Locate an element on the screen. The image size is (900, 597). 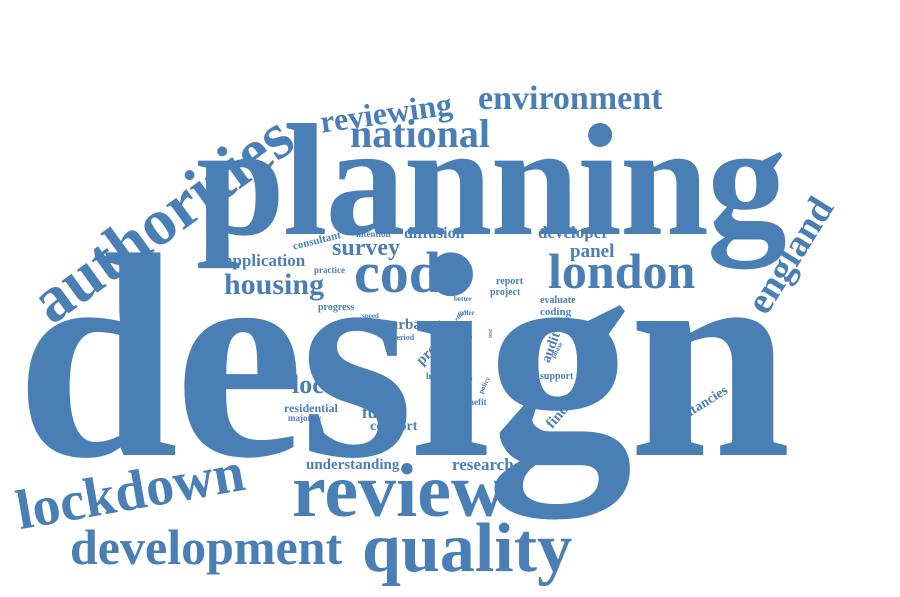
word-quality: quality is located at coordinates (467, 548).